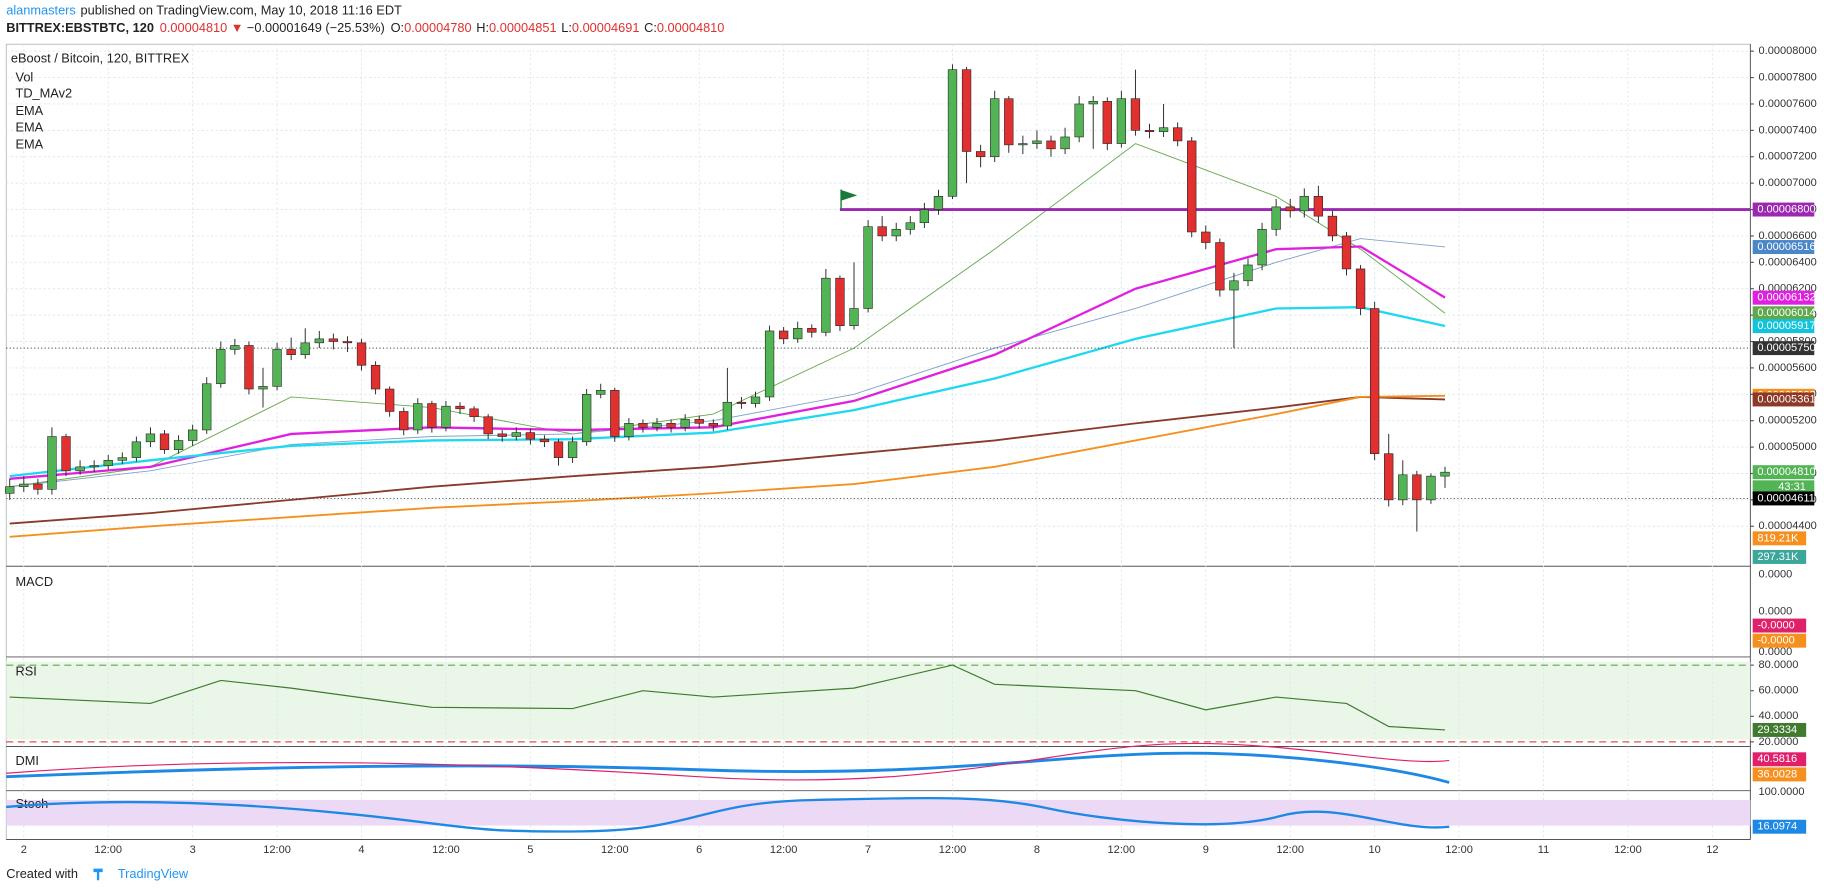 The width and height of the screenshot is (1824, 893). I want to click on macd-tag, so click(1779, 625).